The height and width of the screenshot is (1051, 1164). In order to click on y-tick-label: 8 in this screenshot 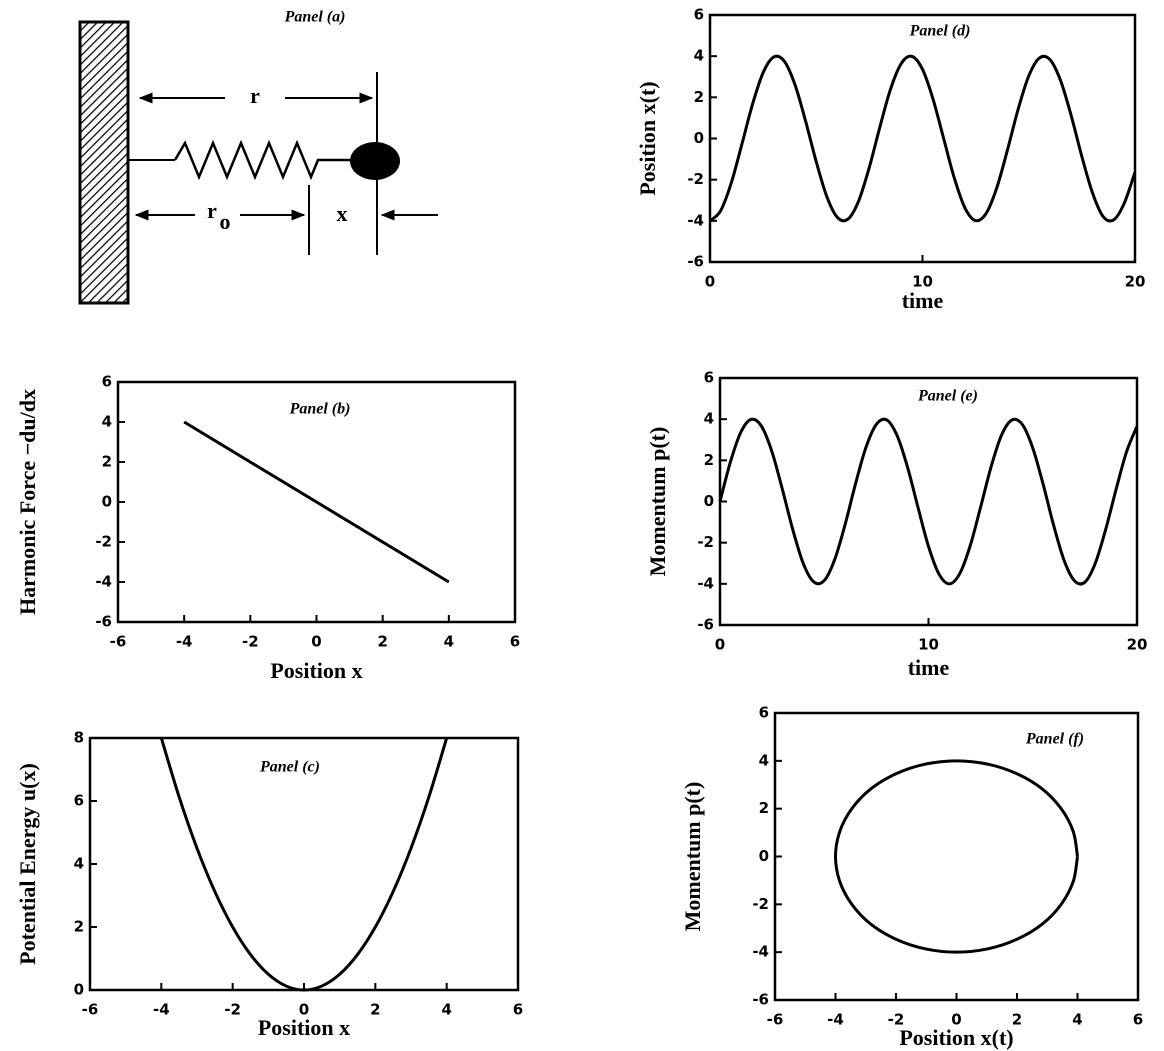, I will do `click(79, 738)`.